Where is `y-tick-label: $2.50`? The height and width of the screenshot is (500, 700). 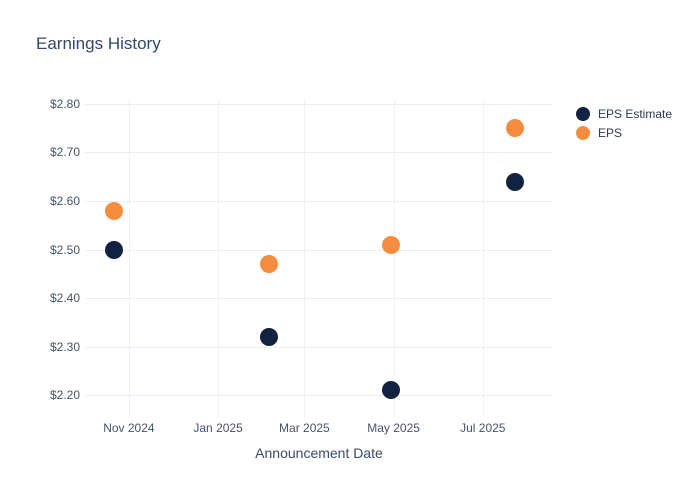
y-tick-label: $2.50 is located at coordinates (64, 249).